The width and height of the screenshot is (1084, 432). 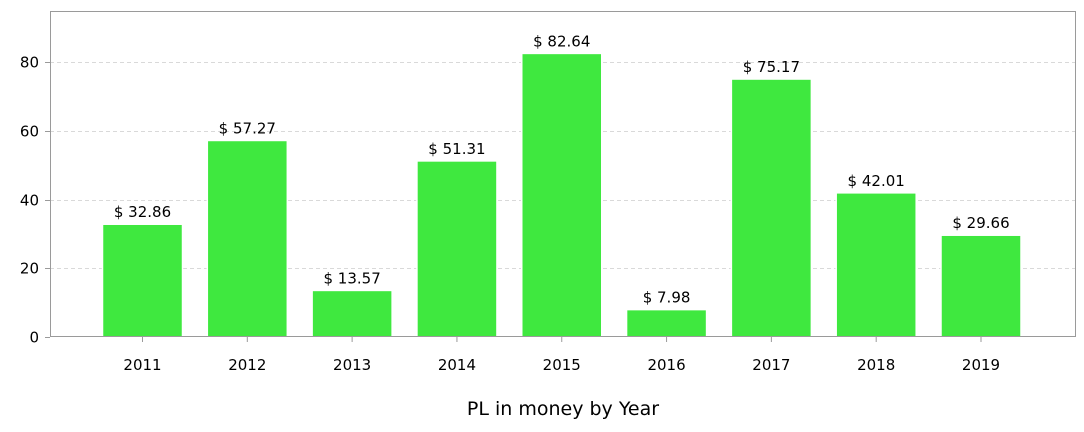 I want to click on x-tick-label-2012: 2012, so click(x=247, y=365).